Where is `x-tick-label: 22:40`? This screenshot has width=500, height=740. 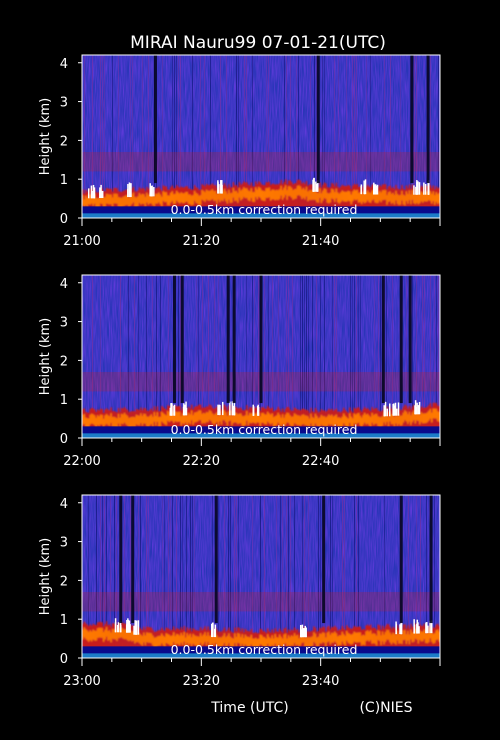
x-tick-label: 22:40 is located at coordinates (320, 461).